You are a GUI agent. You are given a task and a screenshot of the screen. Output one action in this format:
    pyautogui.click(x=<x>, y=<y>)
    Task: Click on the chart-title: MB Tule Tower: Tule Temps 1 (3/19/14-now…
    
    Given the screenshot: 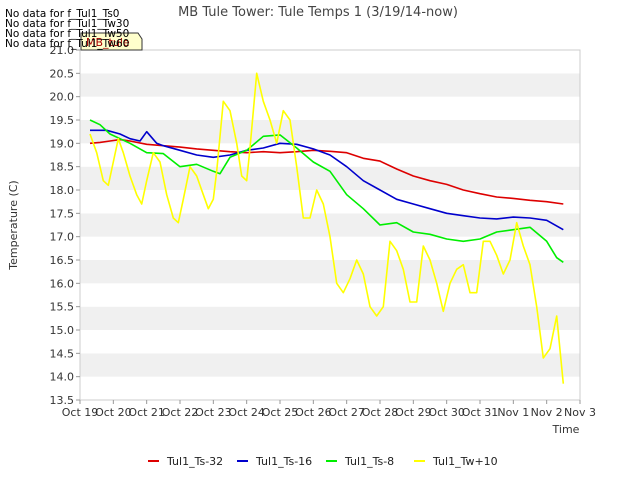 What is the action you would take?
    pyautogui.click(x=318, y=12)
    